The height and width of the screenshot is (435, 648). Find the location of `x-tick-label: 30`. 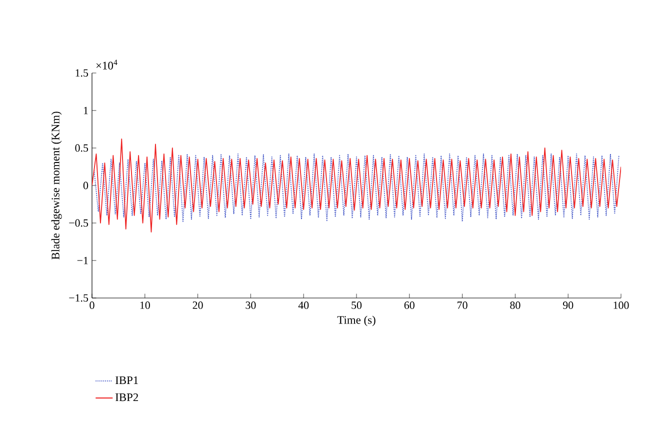

x-tick-label: 30 is located at coordinates (251, 305).